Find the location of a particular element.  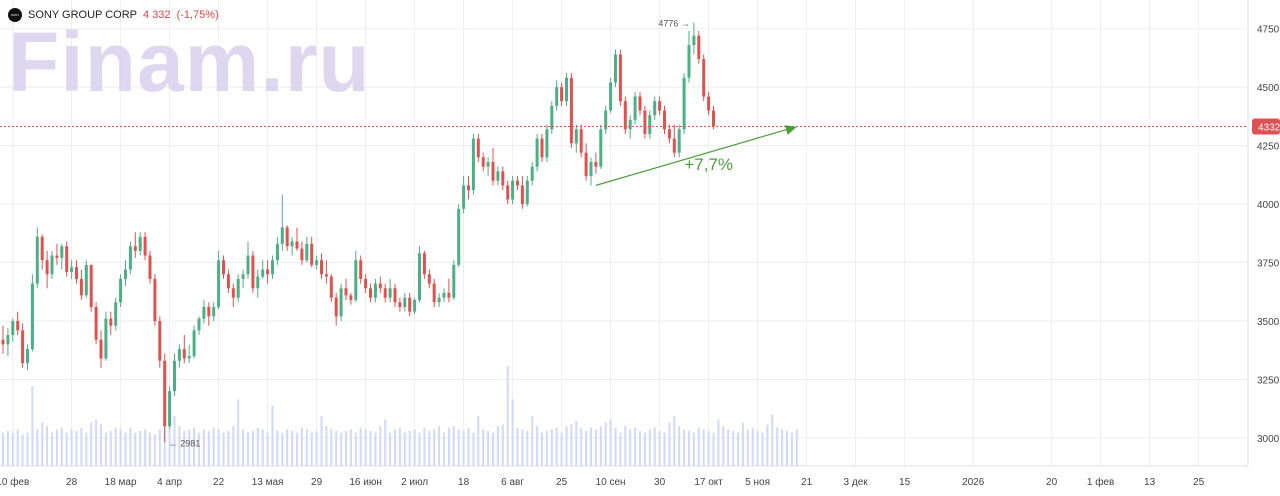

max-price-label: 4776 → is located at coordinates (674, 24).